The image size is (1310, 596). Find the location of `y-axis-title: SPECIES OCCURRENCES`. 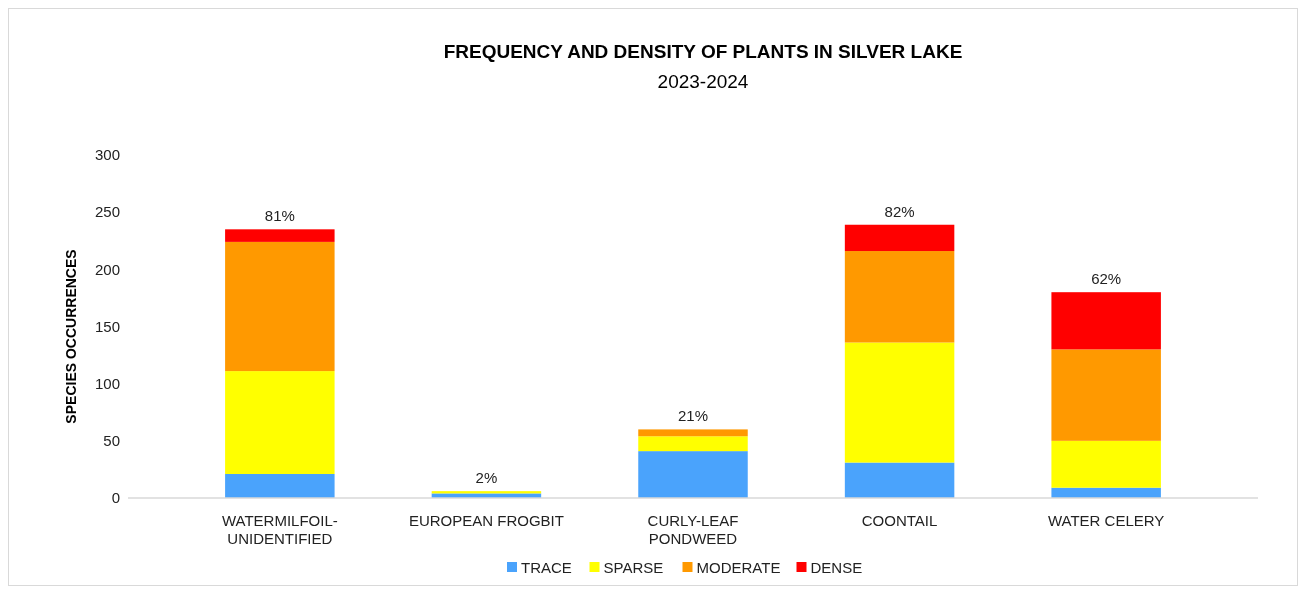

y-axis-title: SPECIES OCCURRENCES is located at coordinates (71, 336).